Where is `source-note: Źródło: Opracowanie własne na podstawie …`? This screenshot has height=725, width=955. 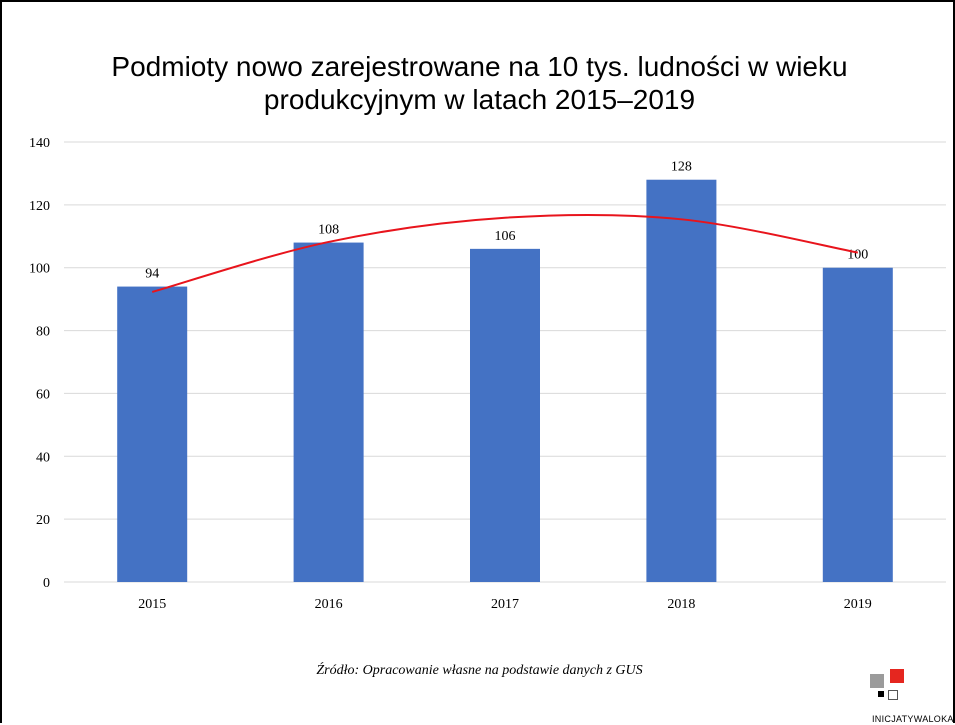 source-note: Źródło: Opracowanie własne na podstawie … is located at coordinates (479, 670).